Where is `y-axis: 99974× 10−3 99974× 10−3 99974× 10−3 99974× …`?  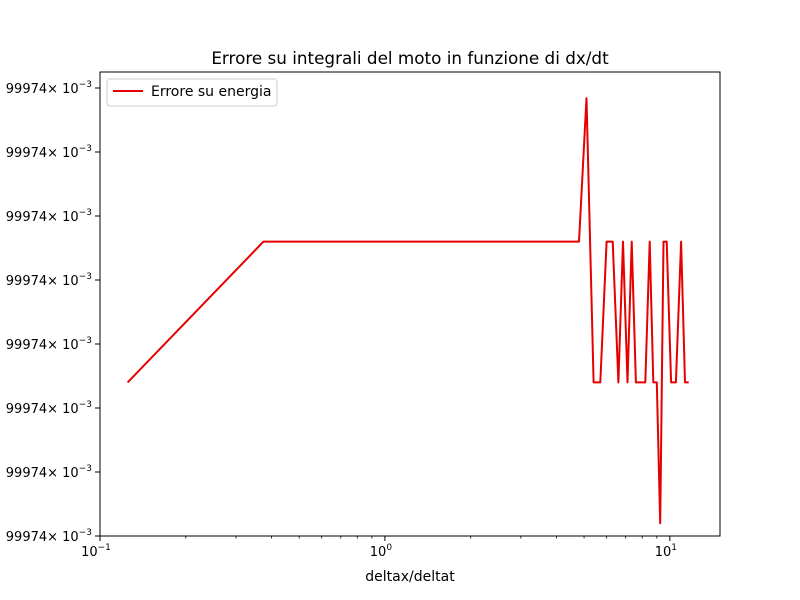 y-axis: 99974× 10−3 99974× 10−3 99974× 10−3 99974× … is located at coordinates (53, 312).